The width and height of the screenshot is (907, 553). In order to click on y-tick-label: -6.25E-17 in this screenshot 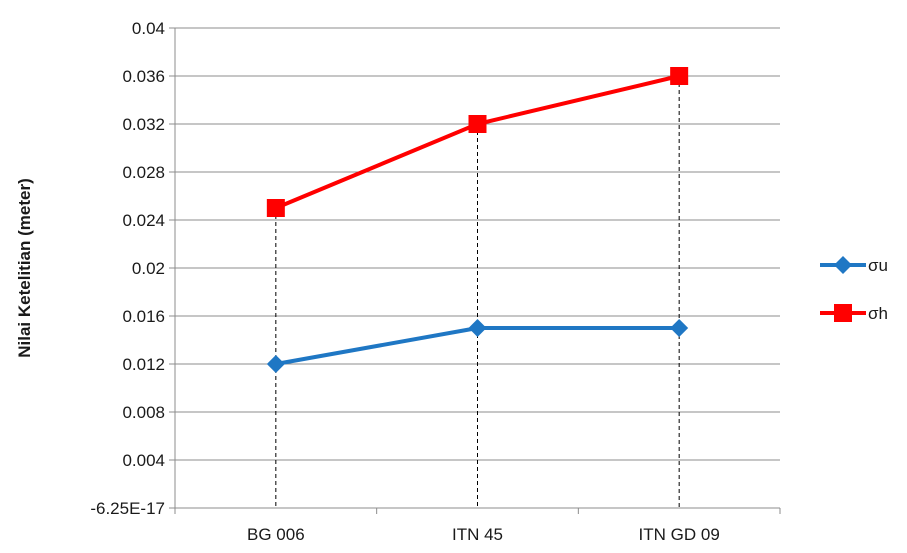, I will do `click(127, 508)`.